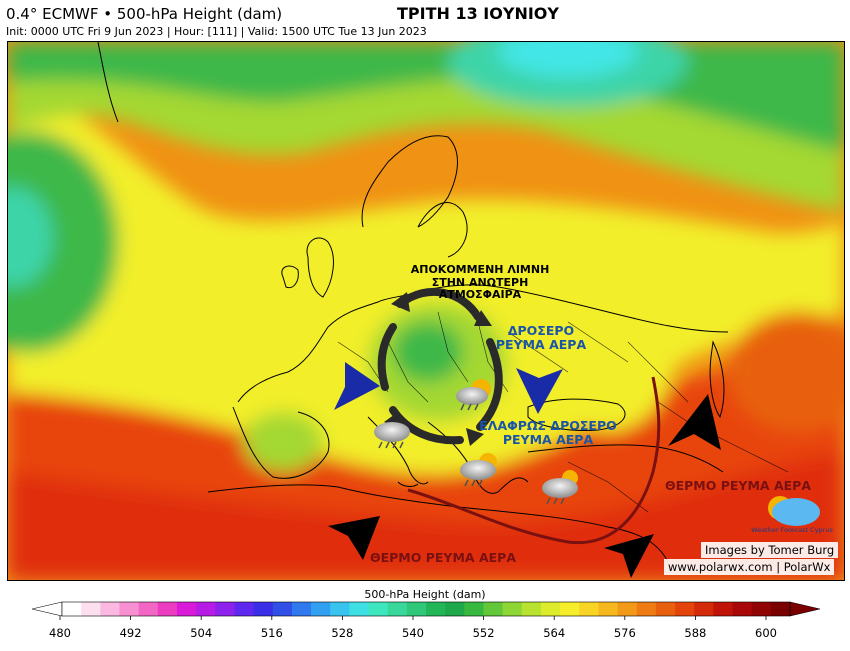 The width and height of the screenshot is (850, 651). I want to click on cutoff-low-line-2: ΣΤΗΝ ΑΝΩΤΕΡΗ, so click(480, 282).